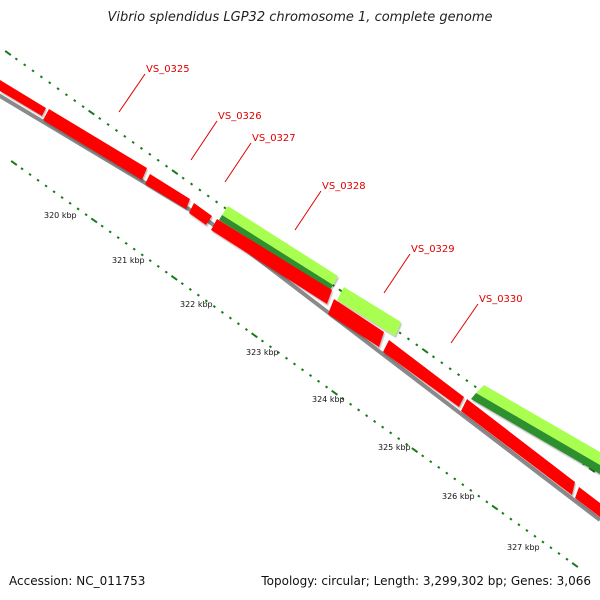 This screenshot has height=600, width=600. Describe the element at coordinates (154, 88) in the screenshot. I see `gene-callout-vs-0325: VS_0325` at that location.